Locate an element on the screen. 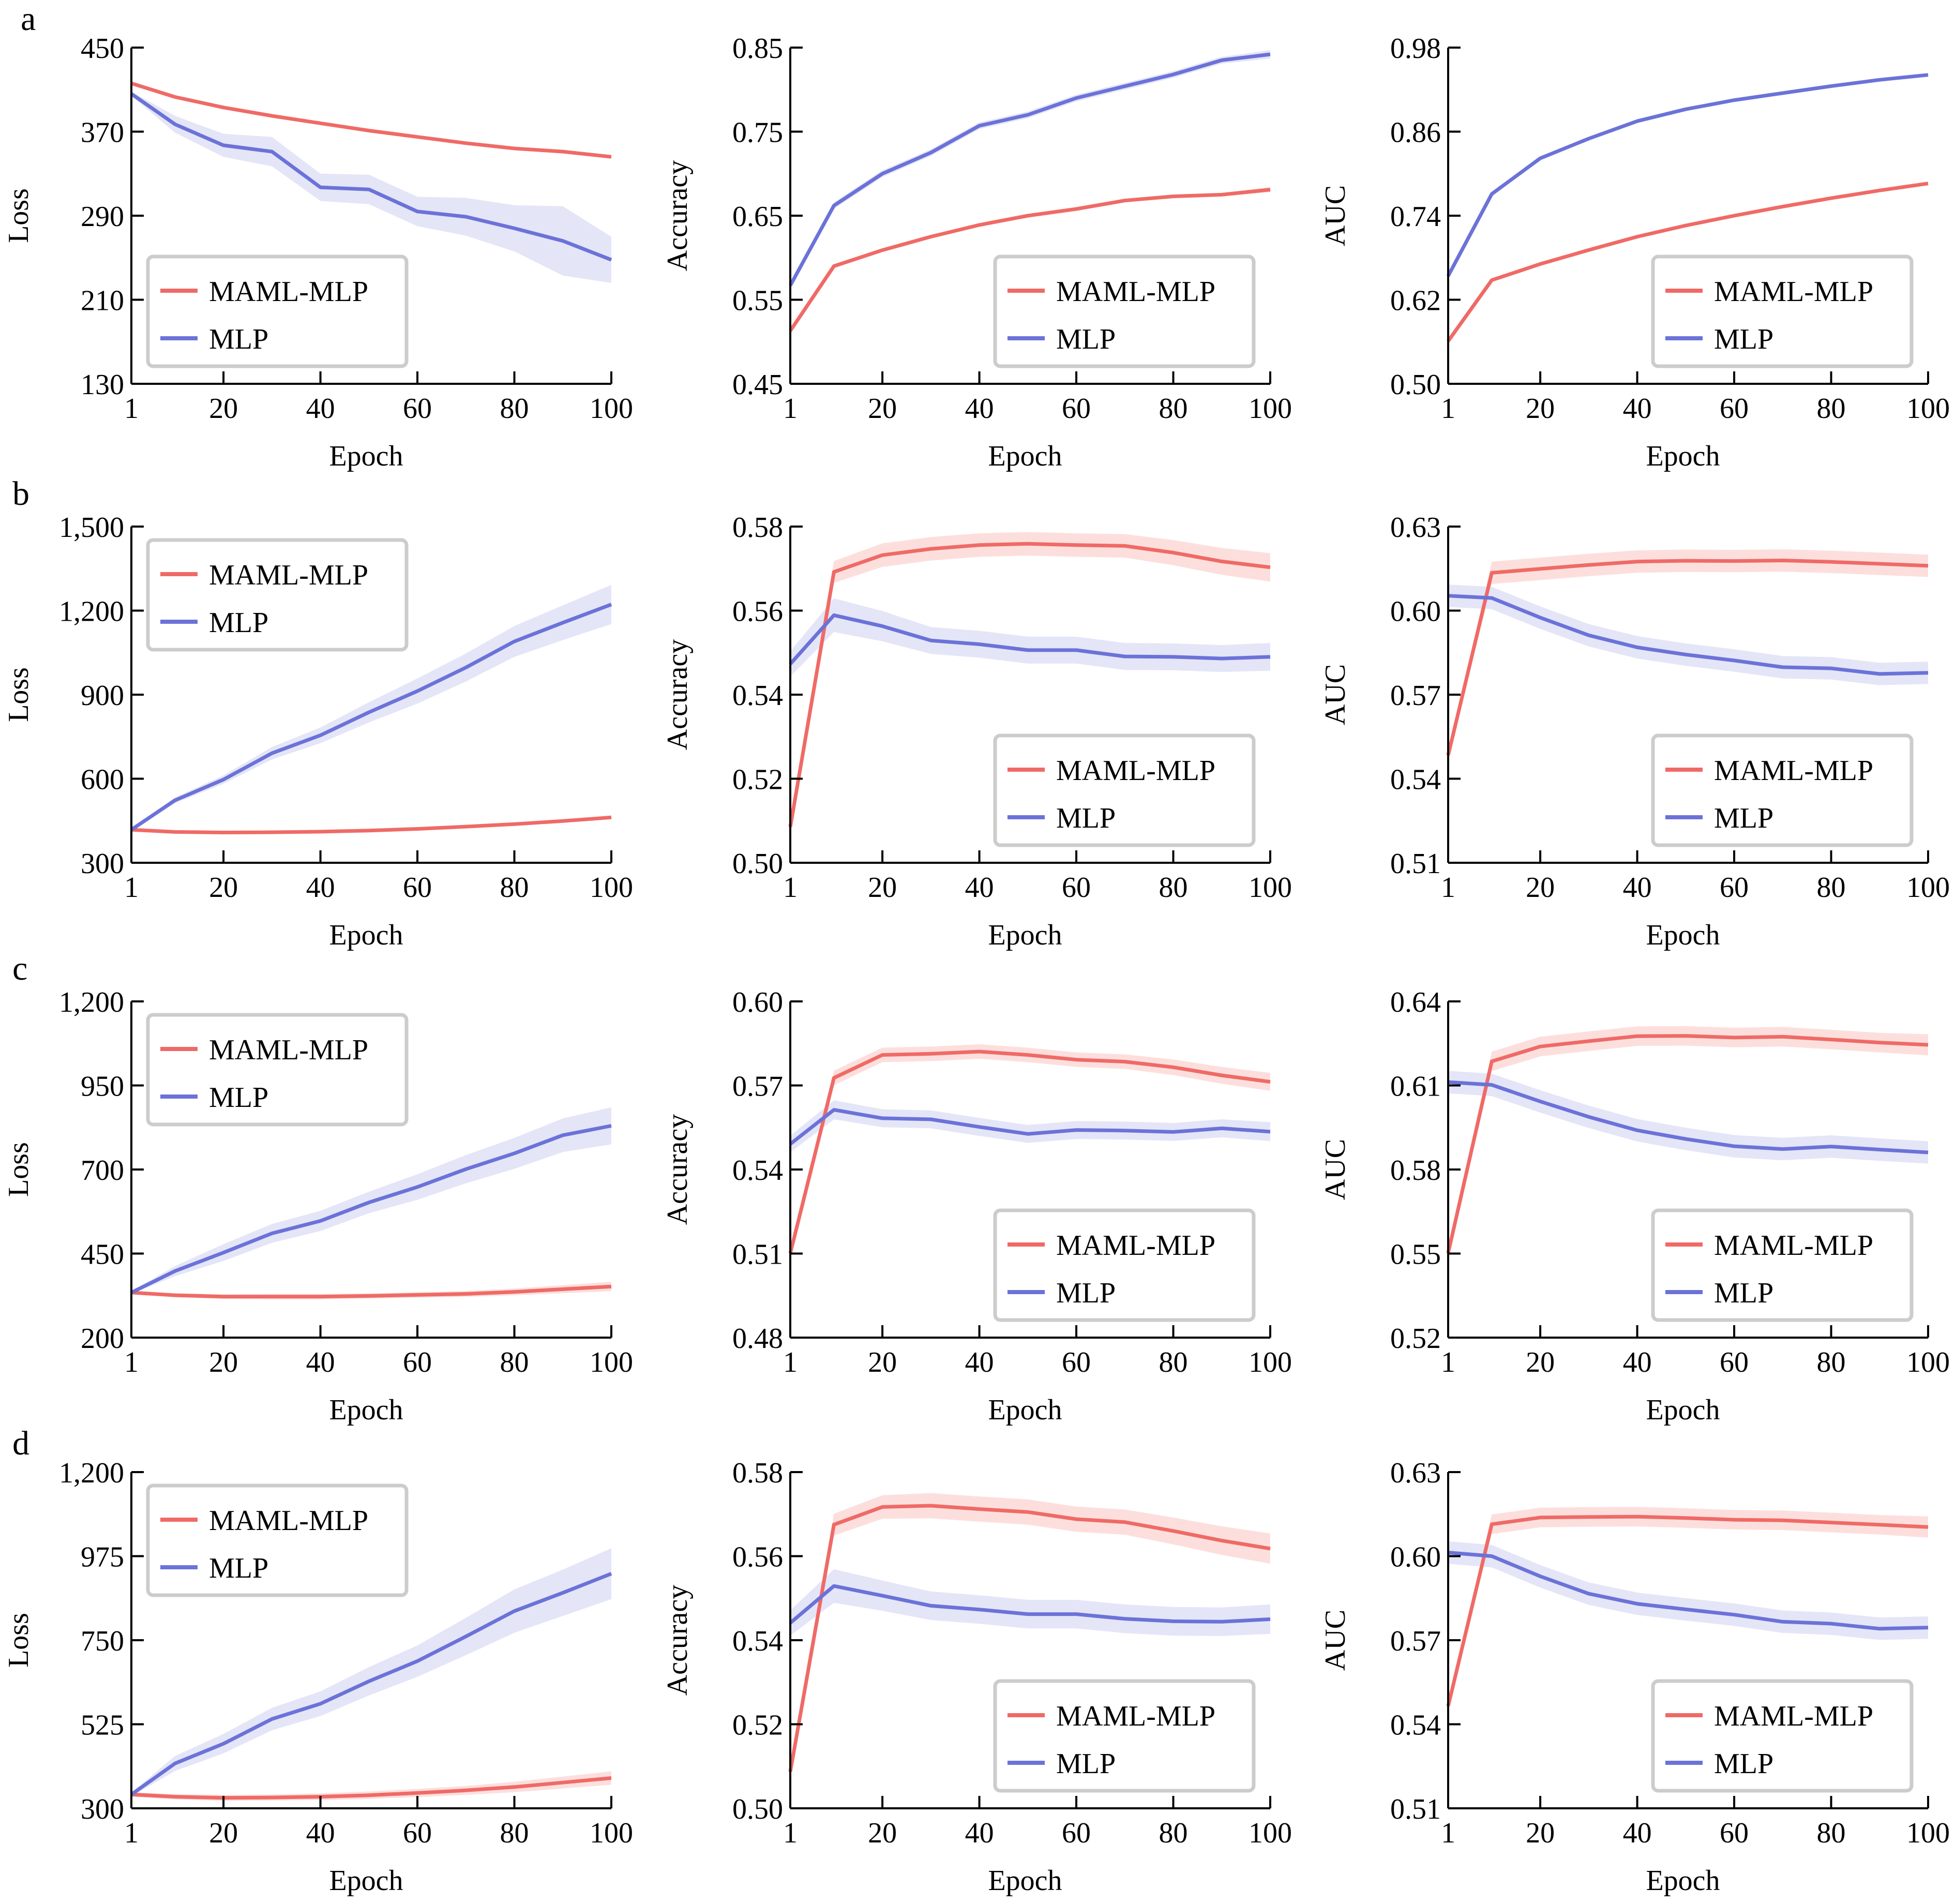  y-tick-label: 950 is located at coordinates (102, 1087).